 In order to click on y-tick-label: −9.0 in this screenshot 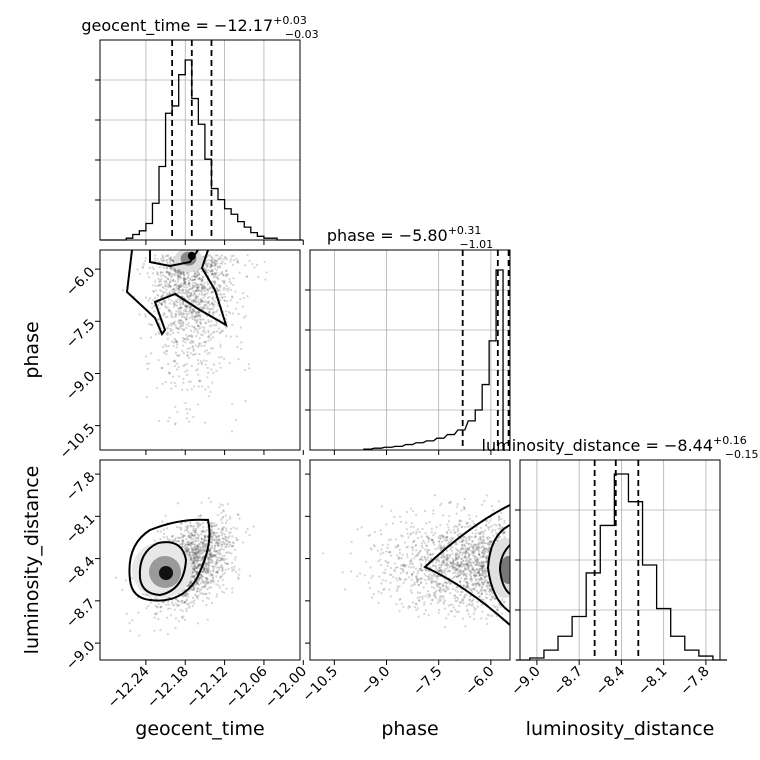, I will do `click(80, 655)`.